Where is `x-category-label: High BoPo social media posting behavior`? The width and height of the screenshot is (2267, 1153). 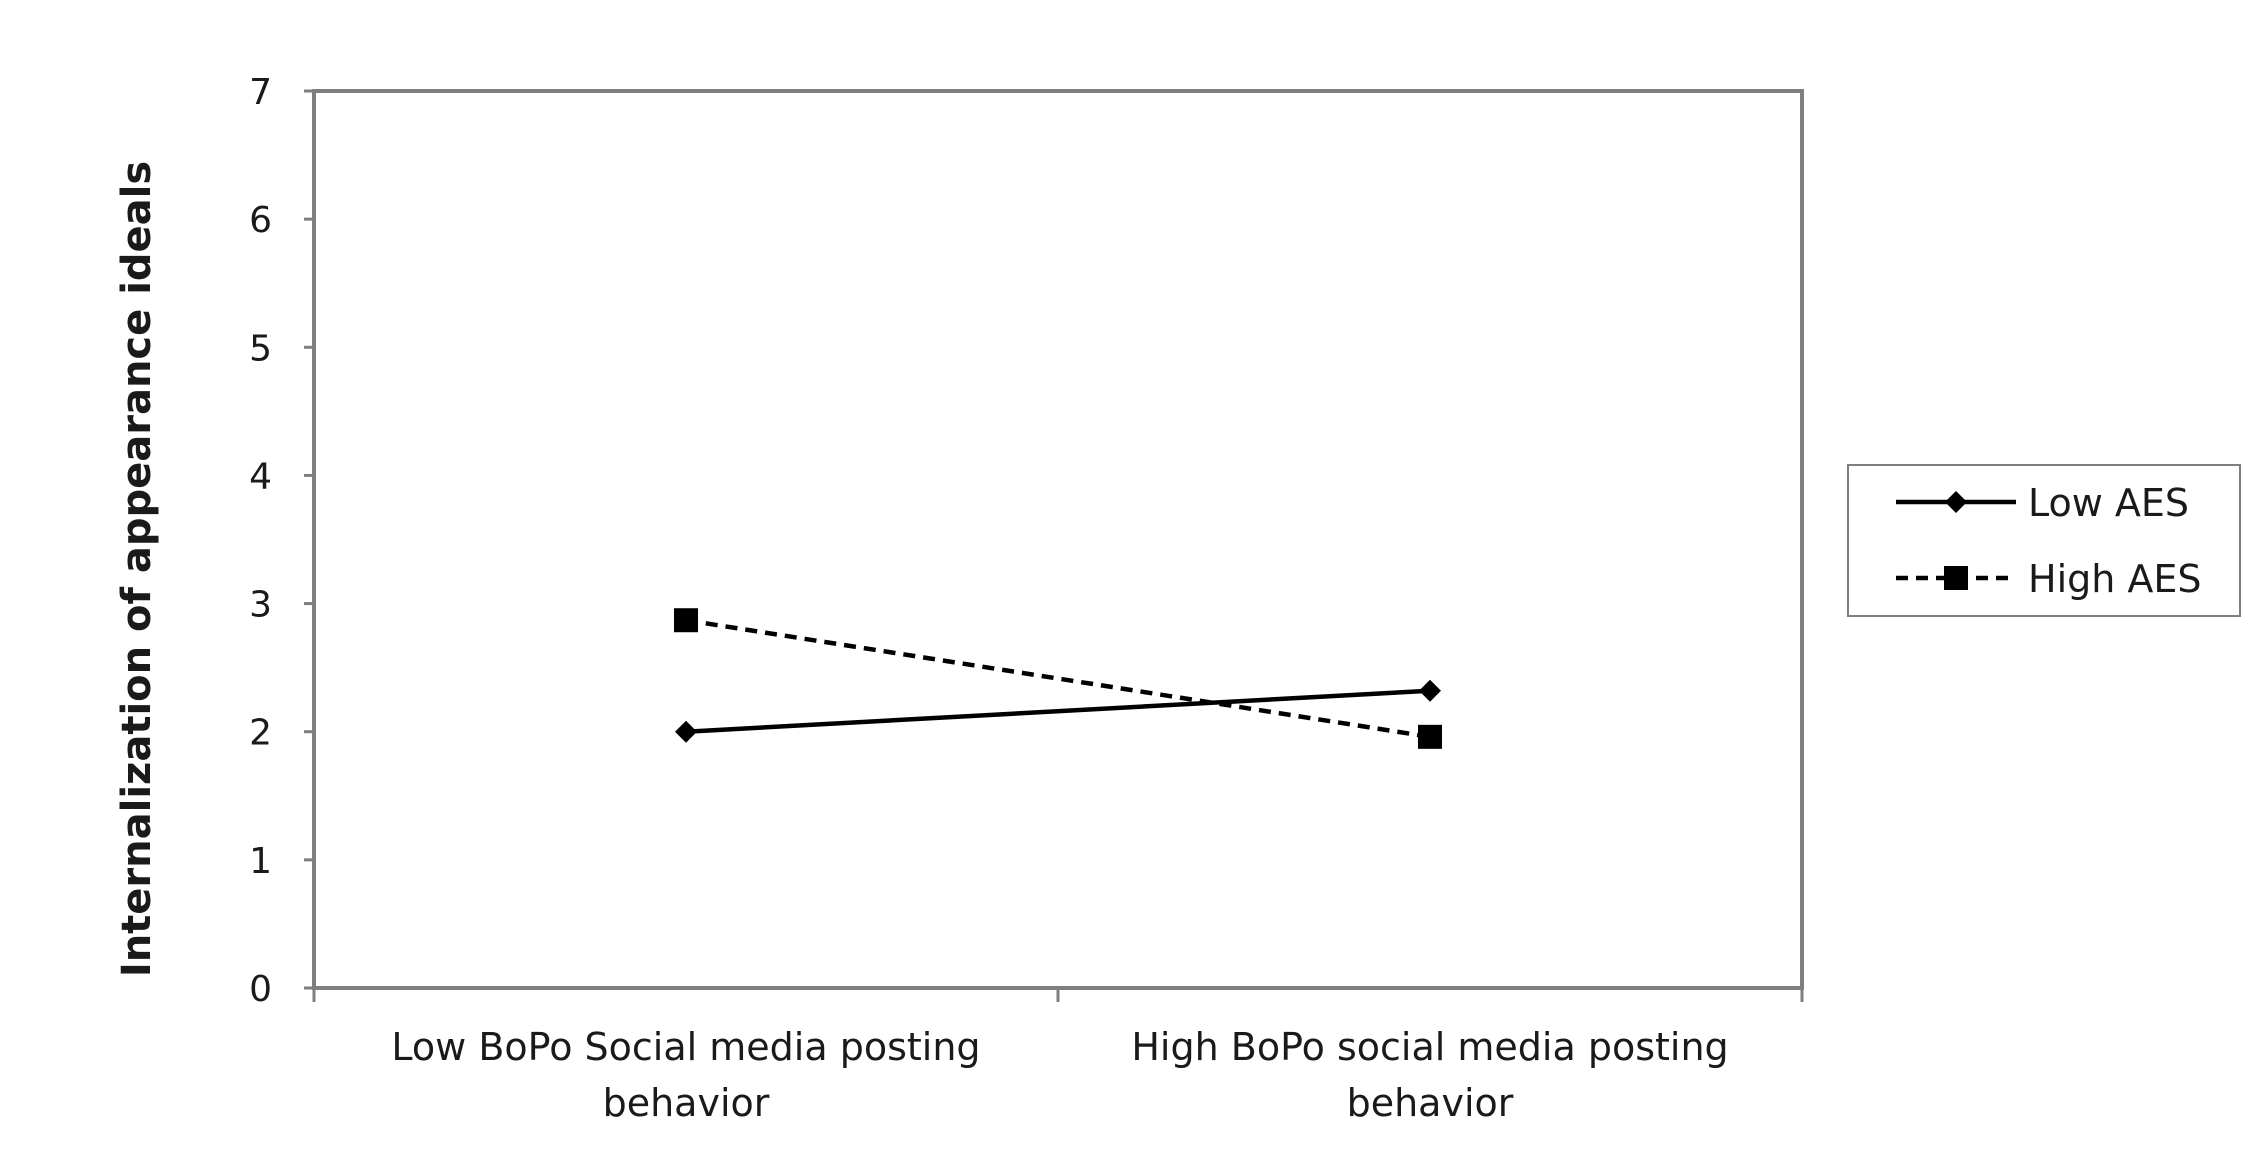 x-category-label: High BoPo social media posting behavior is located at coordinates (1429, 1075).